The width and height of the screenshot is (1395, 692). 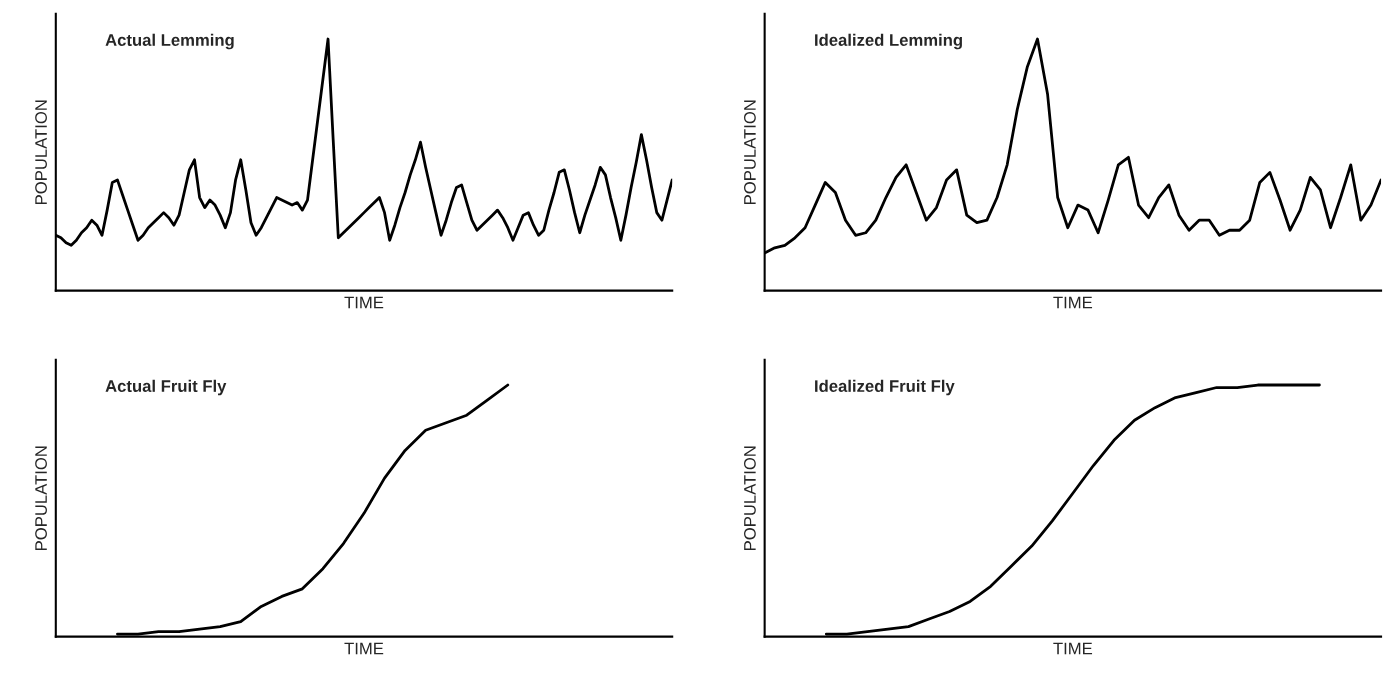 I want to click on chart-title: Actual Lemming, so click(x=169, y=41).